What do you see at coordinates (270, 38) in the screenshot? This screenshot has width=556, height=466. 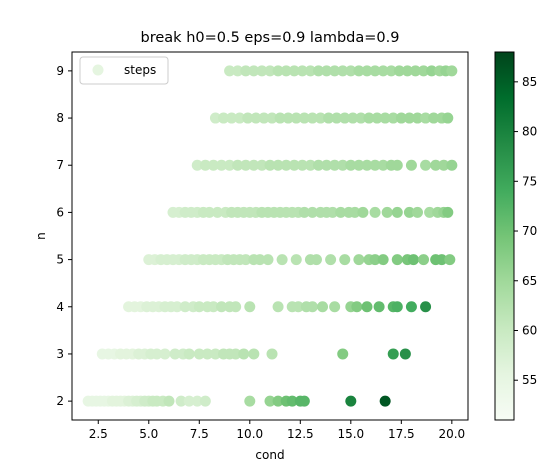 I see `chart-title: break h0=0.5 eps=0.9 lambda=0.9` at bounding box center [270, 38].